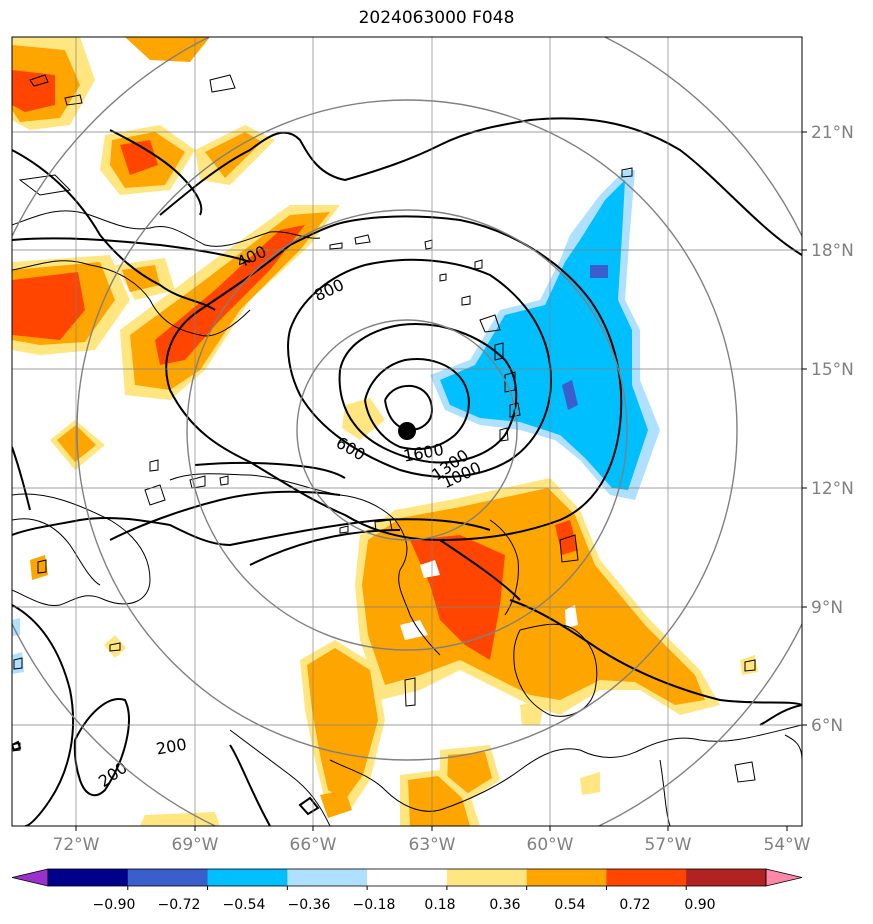  Describe the element at coordinates (436, 18) in the screenshot. I see `map-title: 2024063000 F048` at that location.